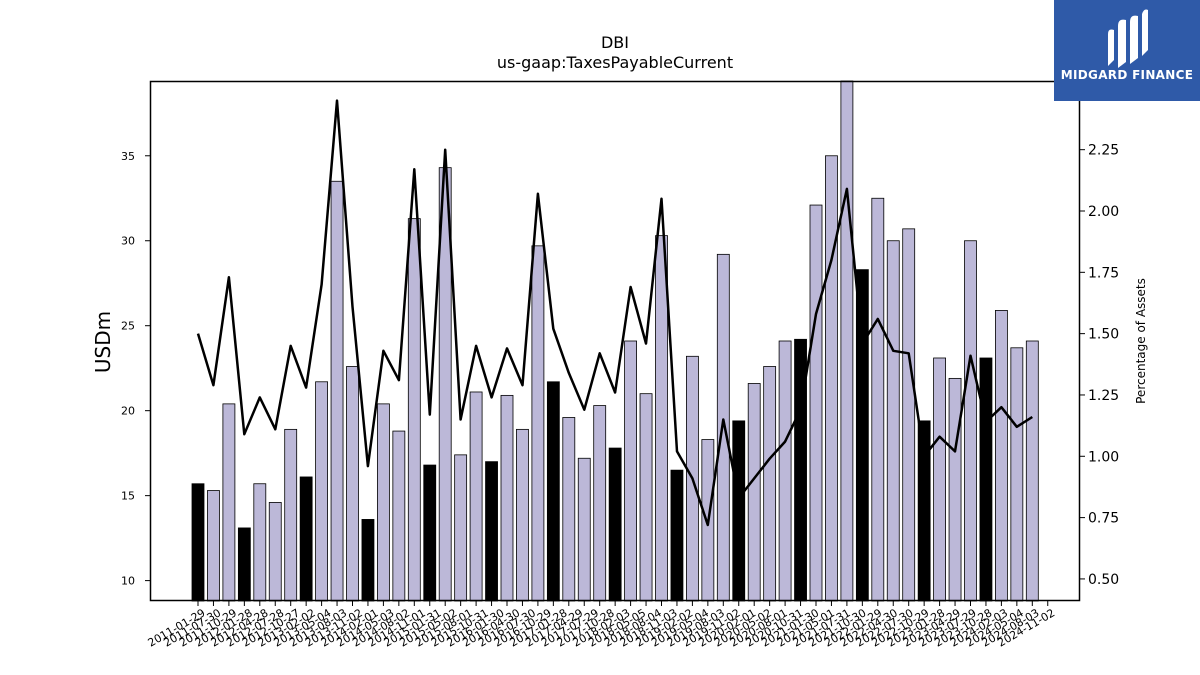  What do you see at coordinates (615, 62) in the screenshot?
I see `chart-subtitle: us-gaap:TaxesPayableCurrent` at bounding box center [615, 62].